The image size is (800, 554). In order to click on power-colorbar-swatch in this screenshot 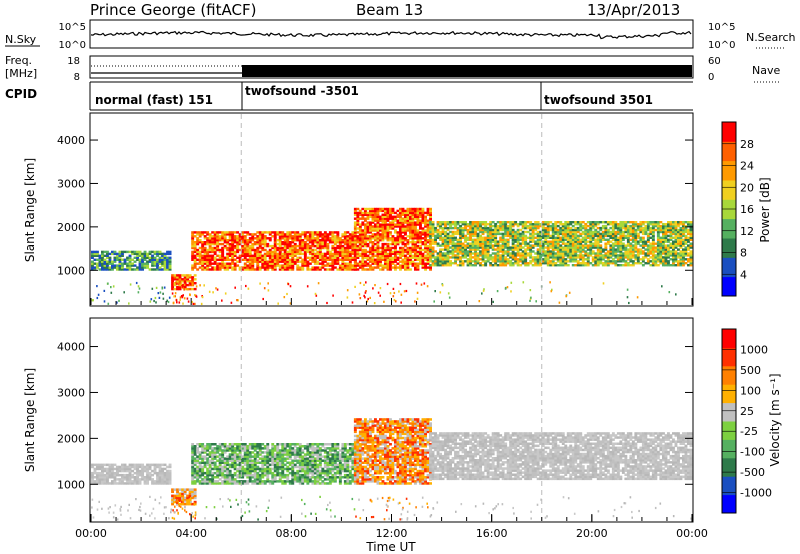, I will do `click(729, 132)`.